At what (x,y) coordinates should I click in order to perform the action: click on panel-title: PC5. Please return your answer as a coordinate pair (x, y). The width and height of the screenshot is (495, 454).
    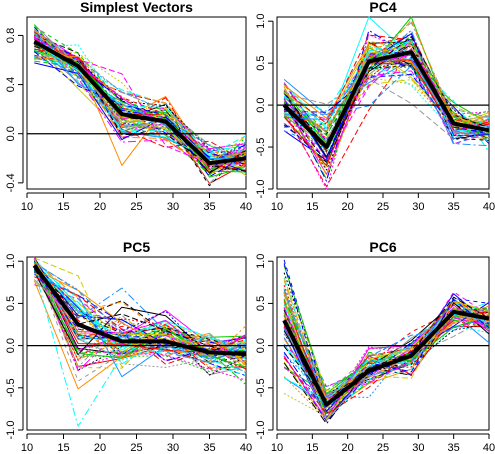
    Looking at the image, I should click on (136, 247).